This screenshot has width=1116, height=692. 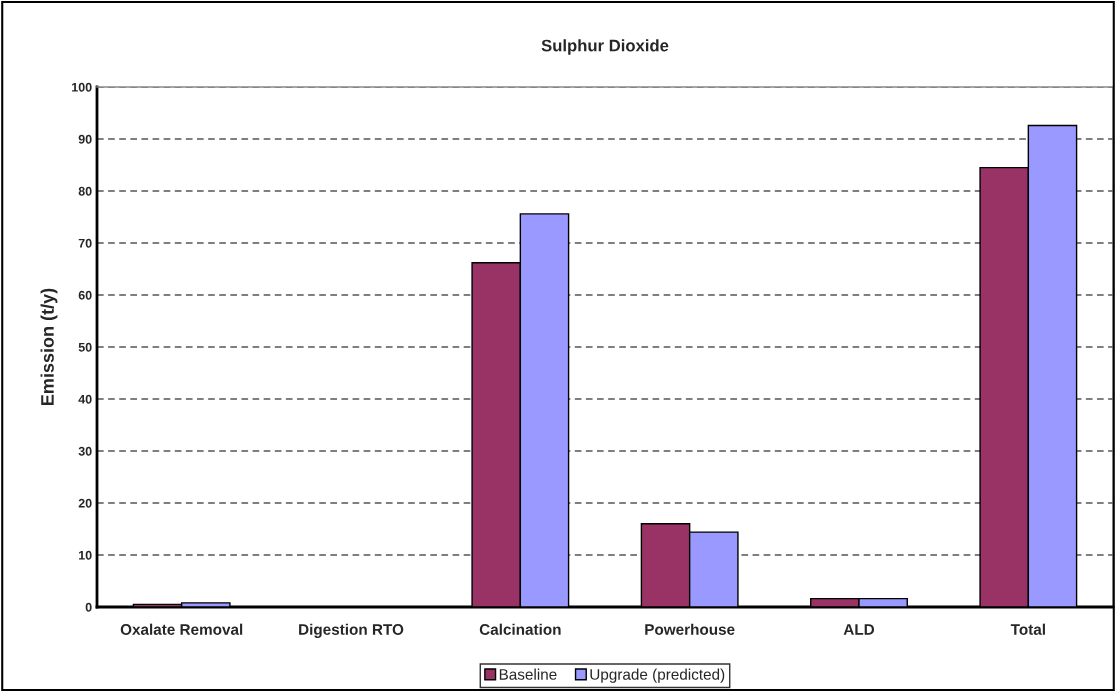 I want to click on y-tick-label: 70, so click(x=85, y=243).